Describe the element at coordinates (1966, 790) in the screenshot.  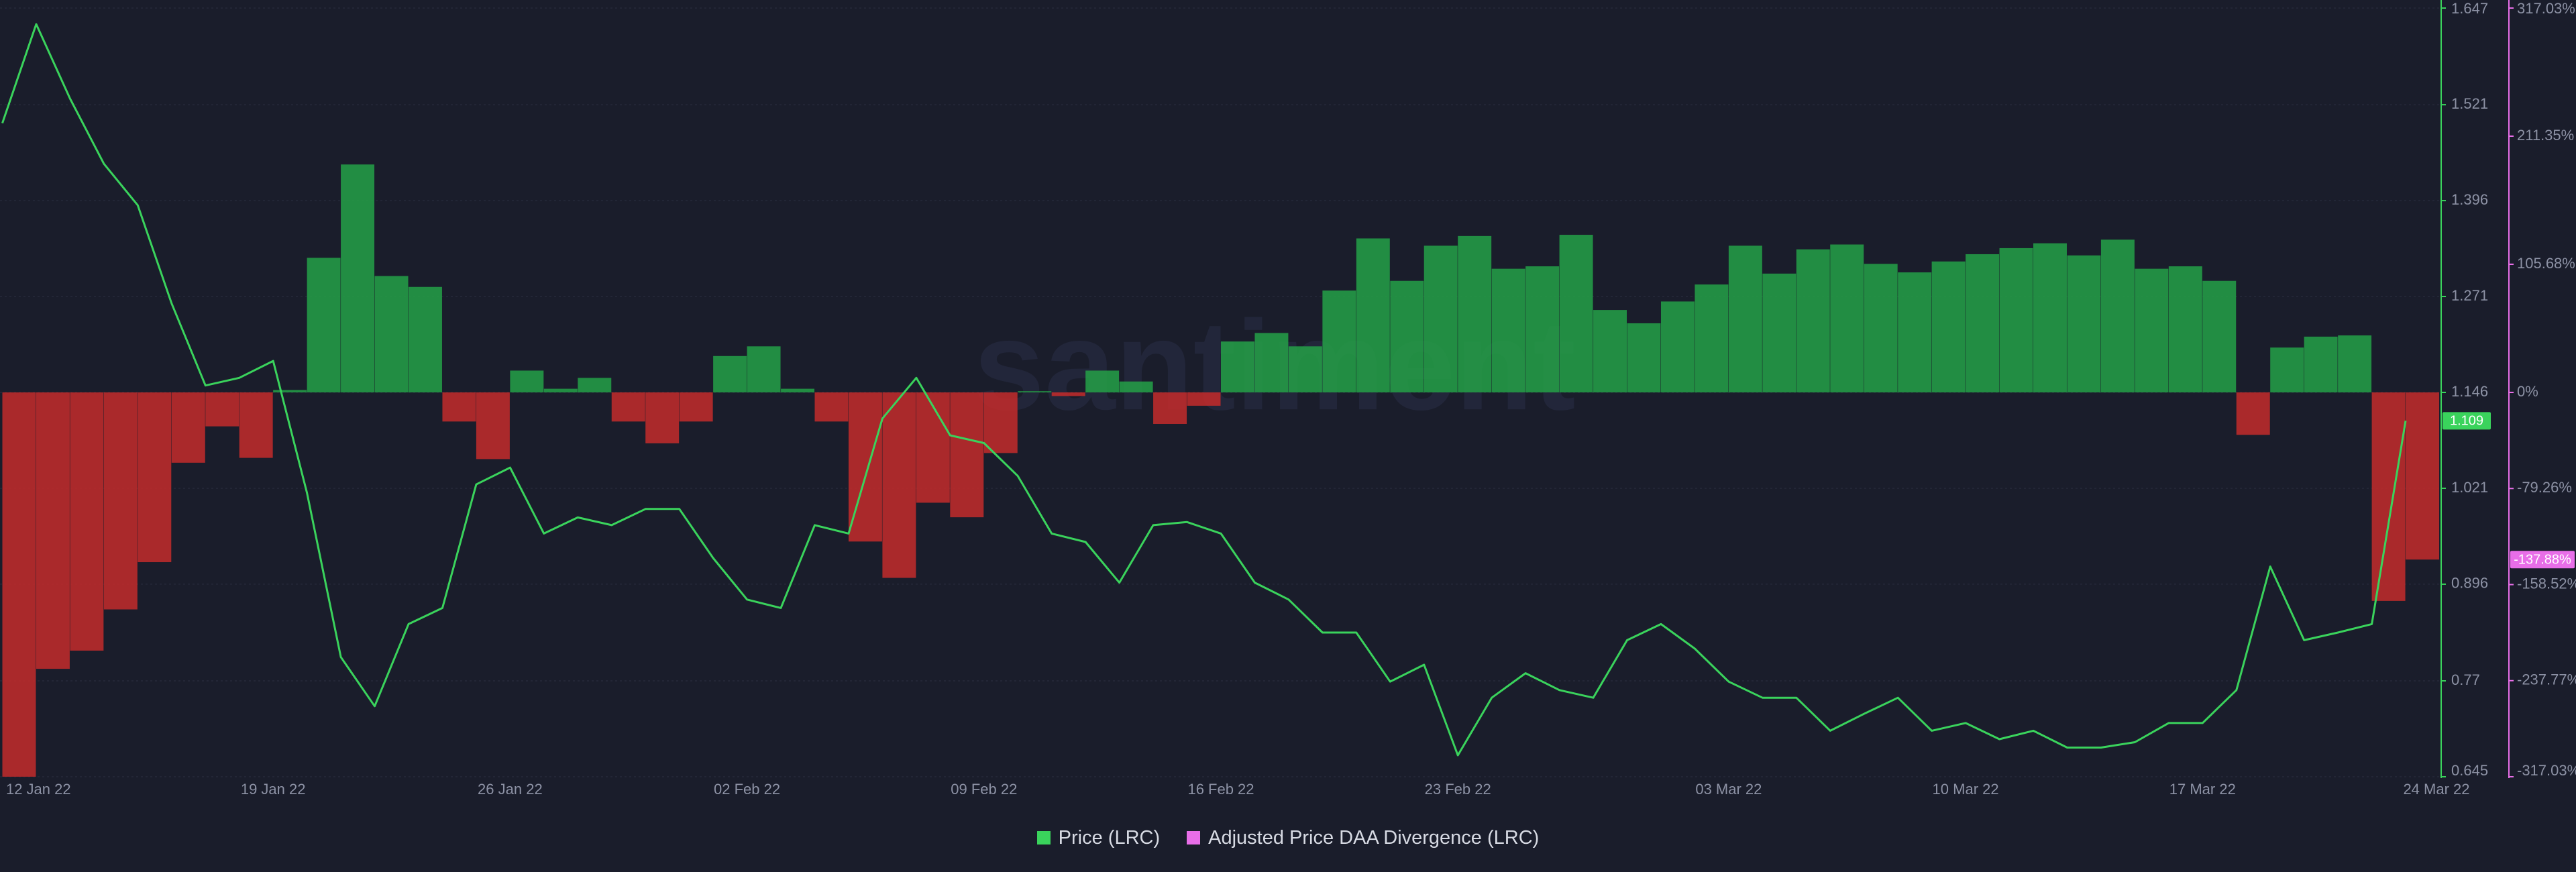
I see `x-tick-label: 10 Mar 22` at that location.